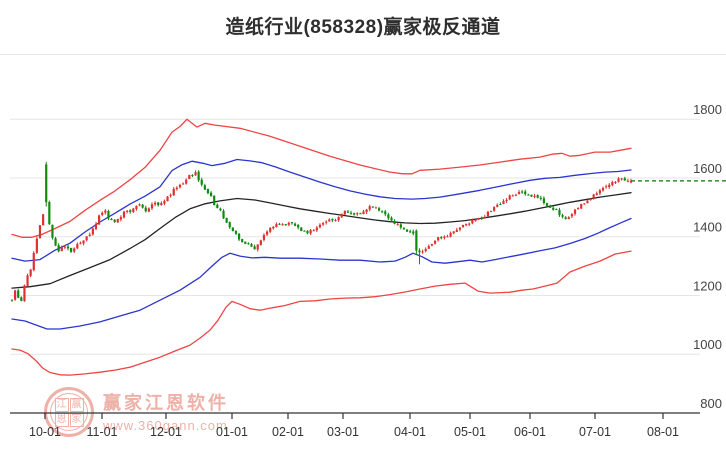 This screenshot has height=450, width=726. What do you see at coordinates (530, 432) in the screenshot?
I see `x-axis-label: 06-01` at bounding box center [530, 432].